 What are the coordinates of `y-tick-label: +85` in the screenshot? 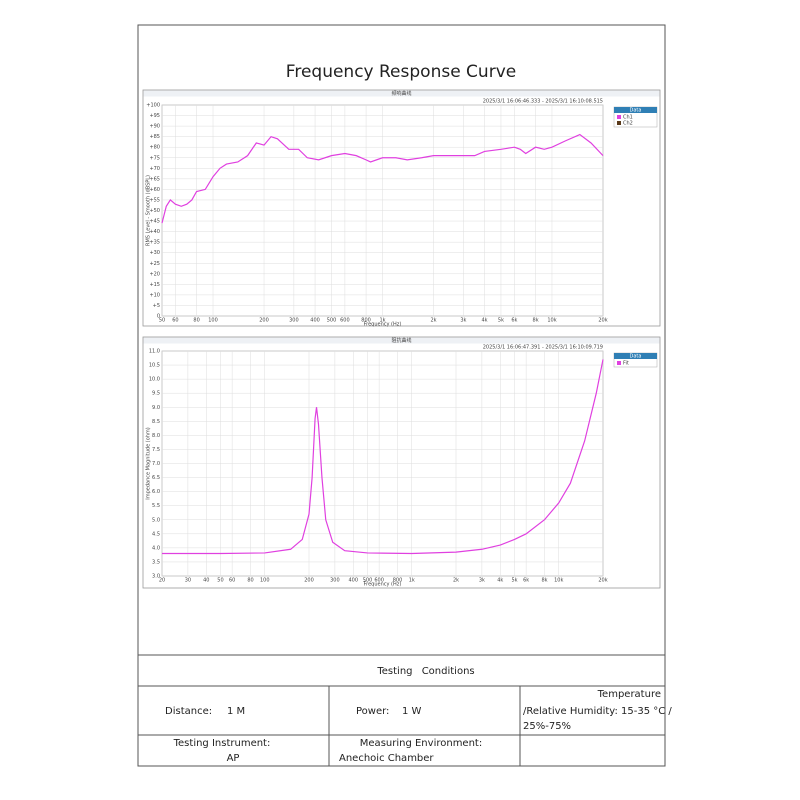 It's located at (154, 137).